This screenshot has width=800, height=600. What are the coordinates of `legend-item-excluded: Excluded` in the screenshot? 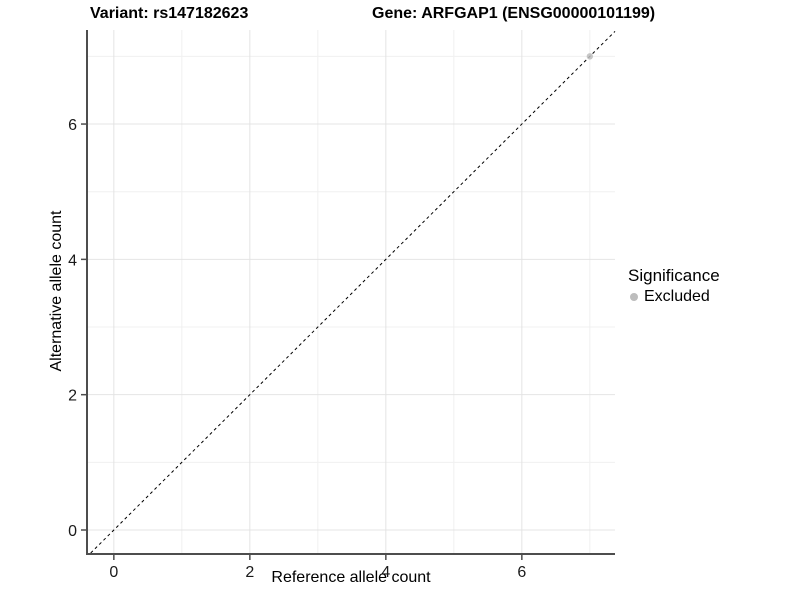 It's located at (673, 297).